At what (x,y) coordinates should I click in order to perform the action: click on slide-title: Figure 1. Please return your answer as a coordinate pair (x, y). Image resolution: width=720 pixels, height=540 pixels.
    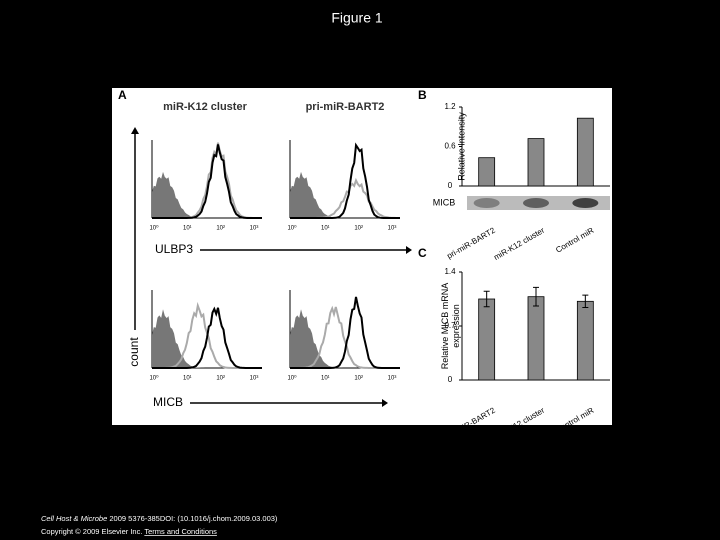
    Looking at the image, I should click on (357, 18).